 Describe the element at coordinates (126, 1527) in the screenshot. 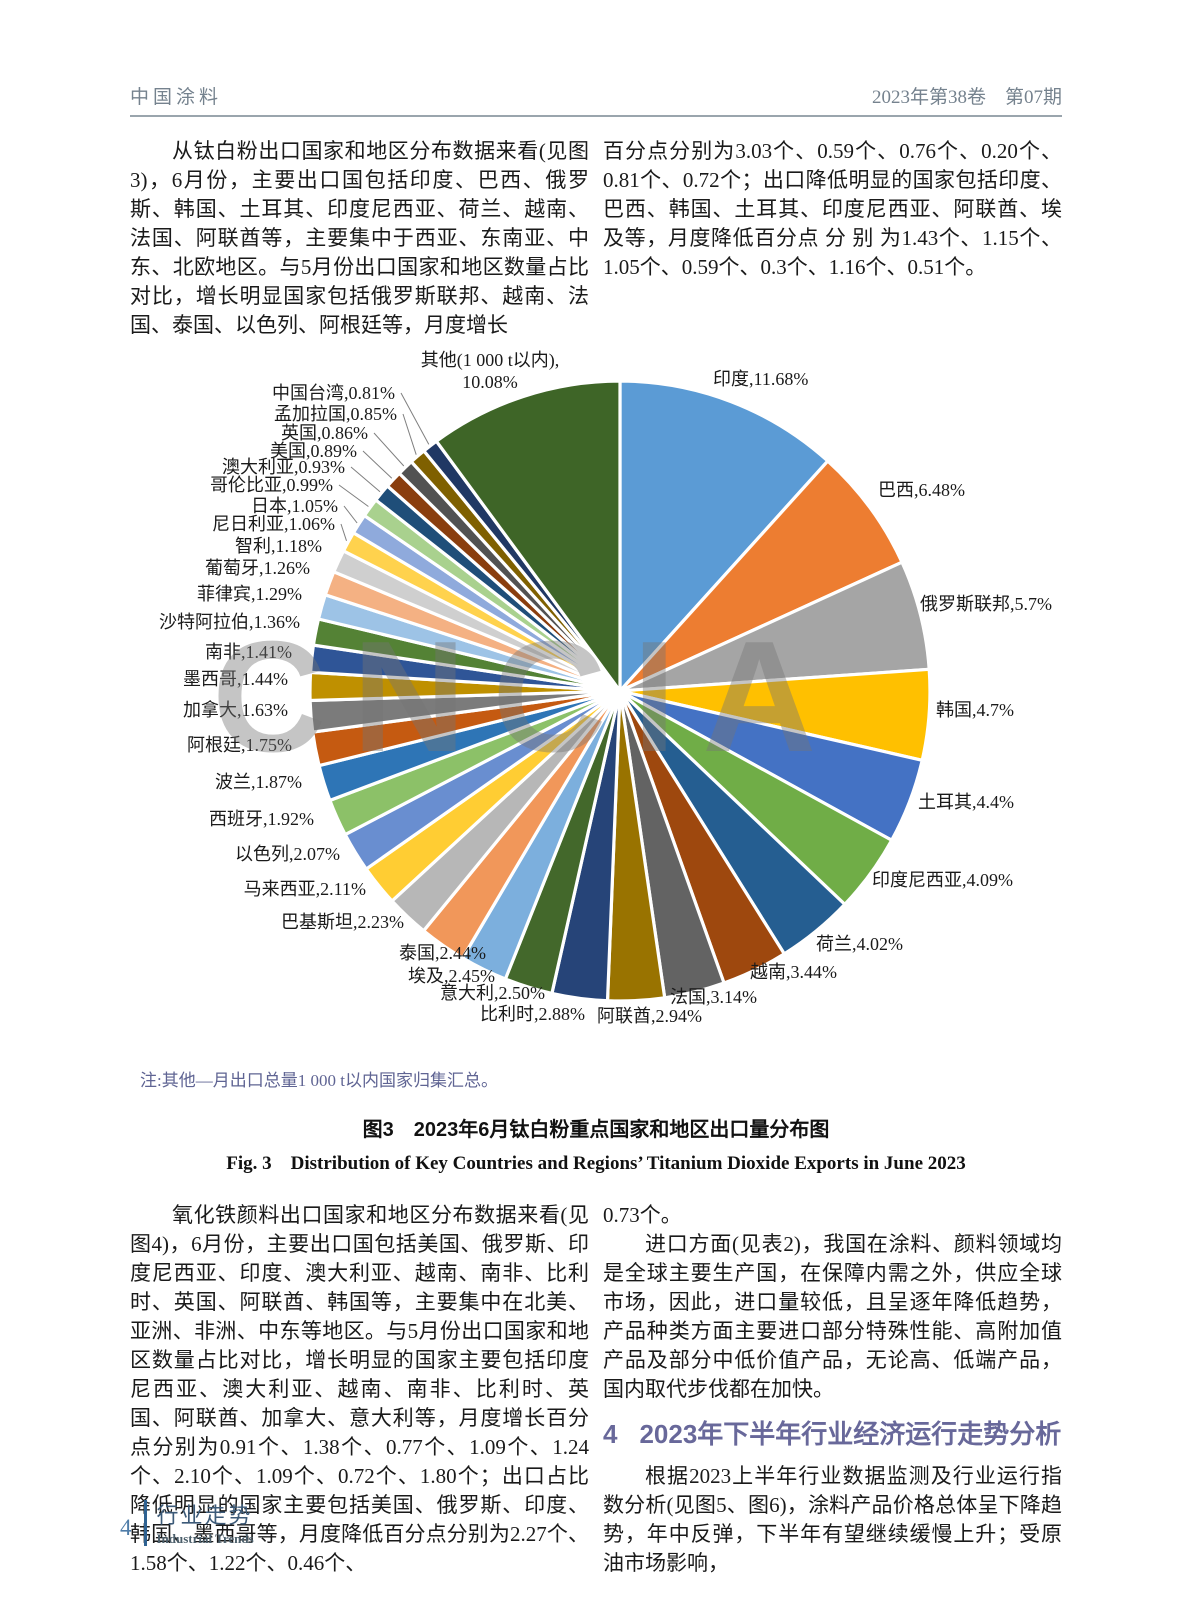

I see `page-number: 4` at that location.